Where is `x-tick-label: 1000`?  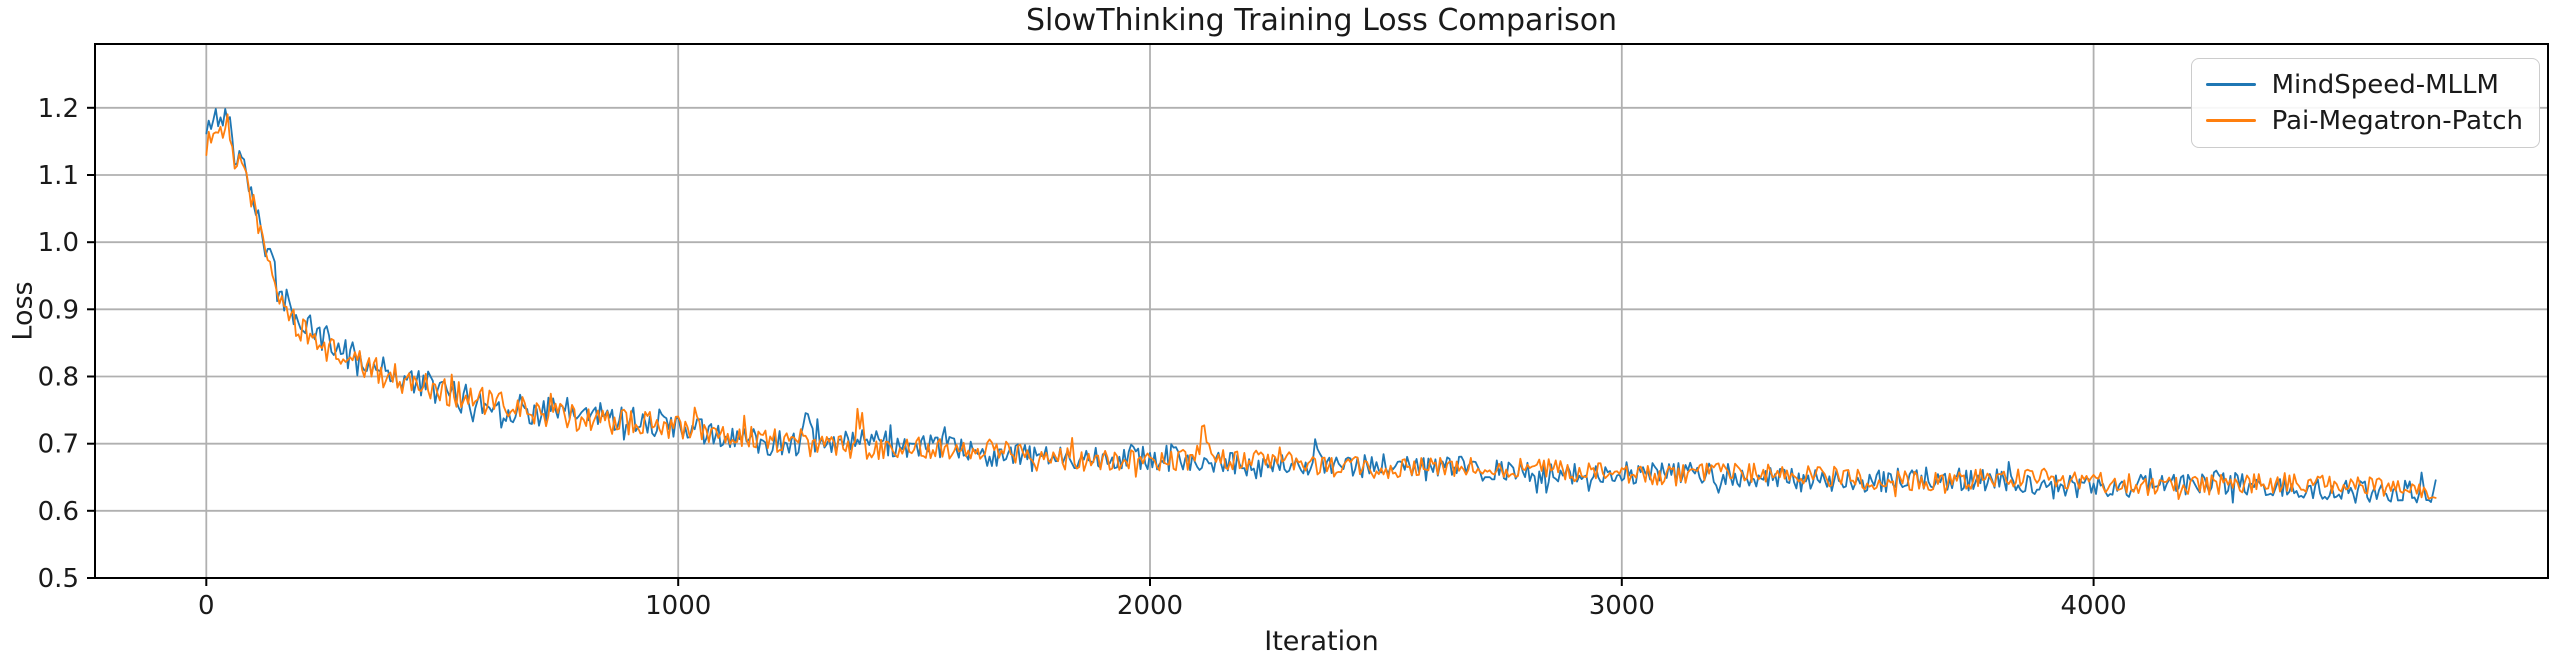
x-tick-label: 1000 is located at coordinates (678, 606).